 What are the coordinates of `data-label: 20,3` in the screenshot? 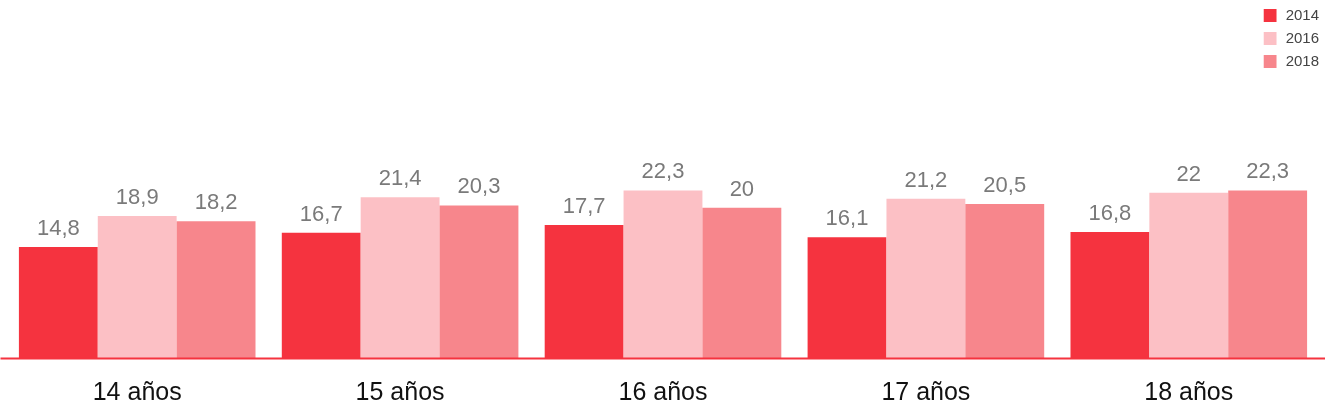 It's located at (479, 186).